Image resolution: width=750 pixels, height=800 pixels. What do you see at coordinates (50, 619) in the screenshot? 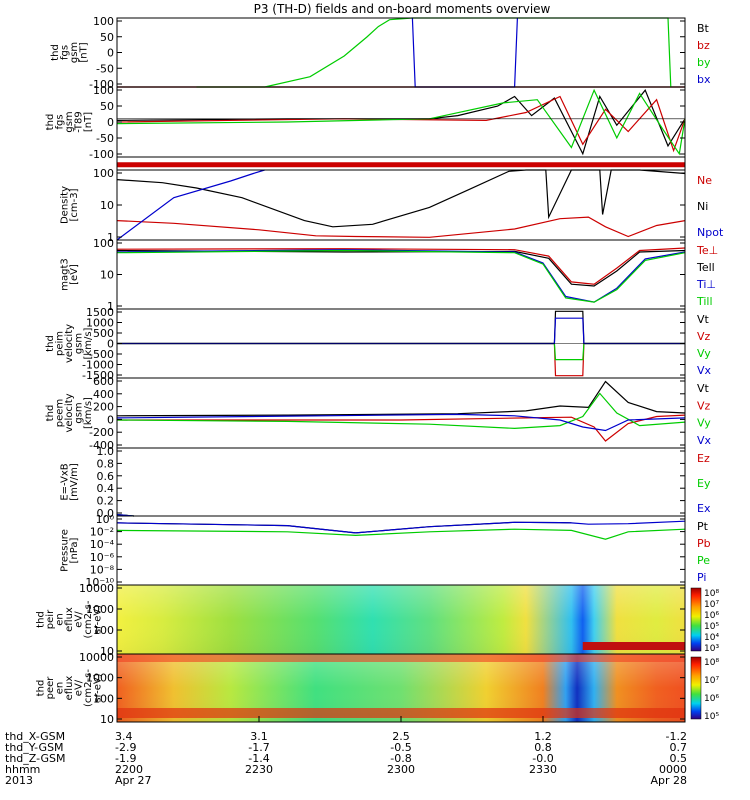
I see `y-axis-label: peir` at bounding box center [50, 619].